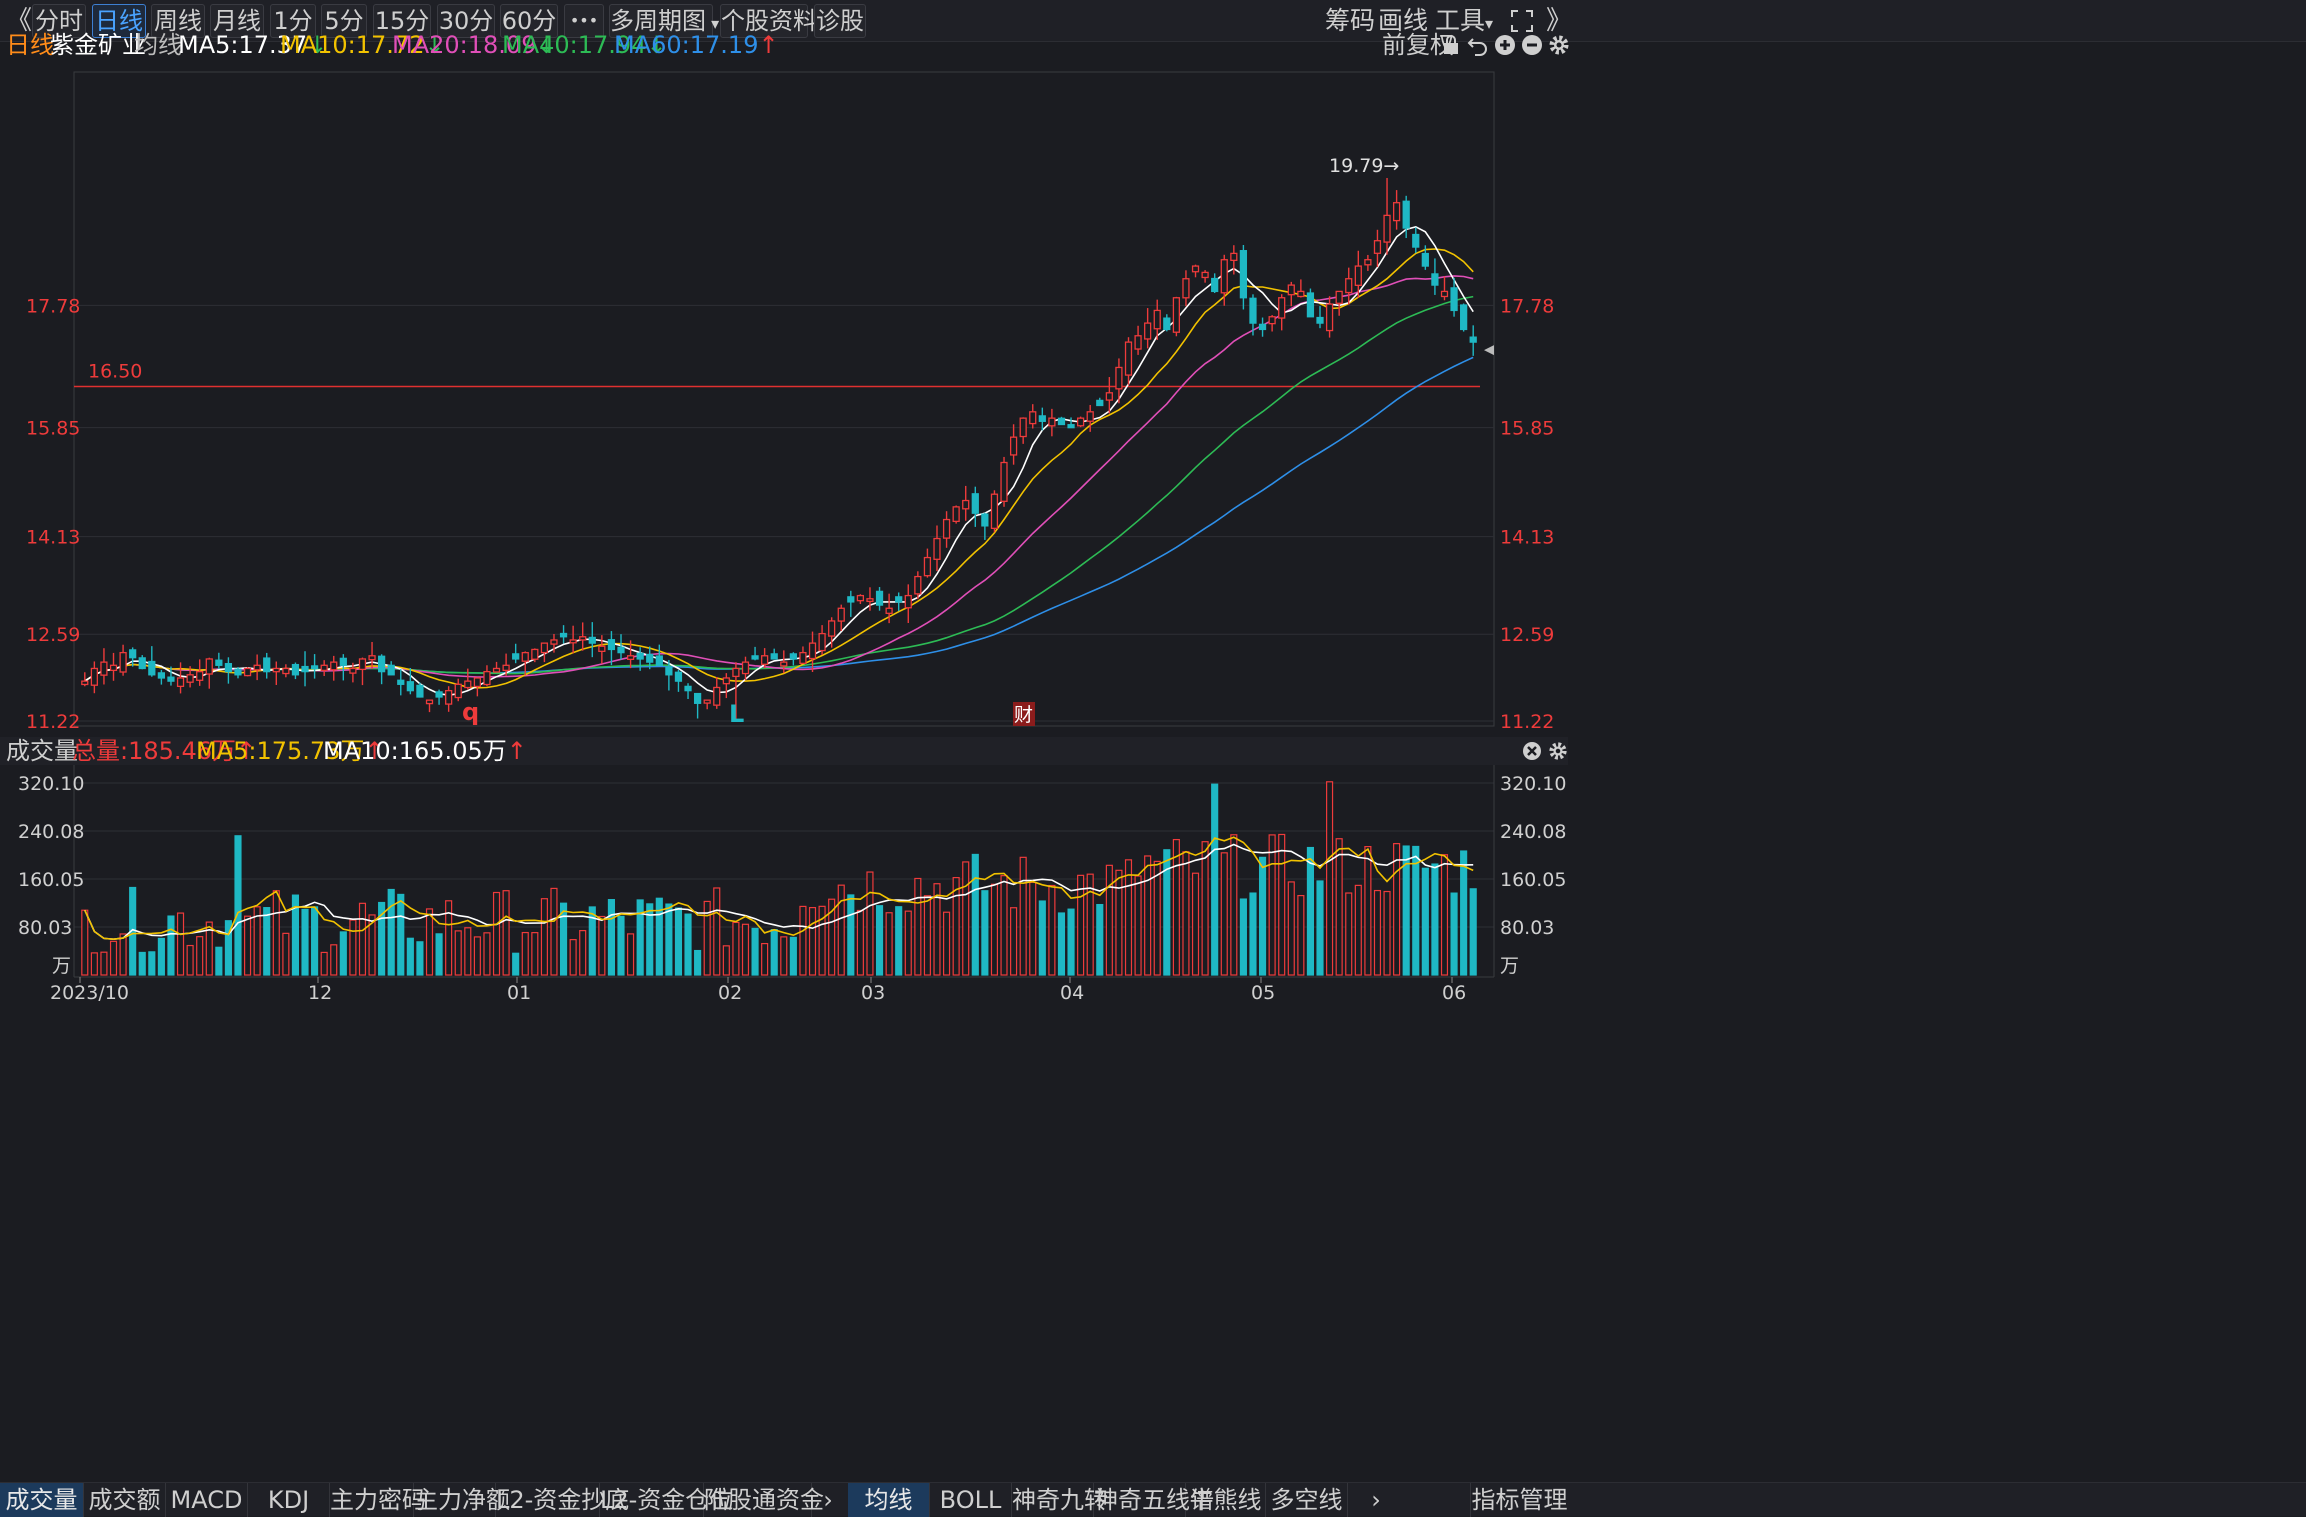 The width and height of the screenshot is (2306, 1517). I want to click on indicator-tab-5: 主力净额, so click(462, 1500).